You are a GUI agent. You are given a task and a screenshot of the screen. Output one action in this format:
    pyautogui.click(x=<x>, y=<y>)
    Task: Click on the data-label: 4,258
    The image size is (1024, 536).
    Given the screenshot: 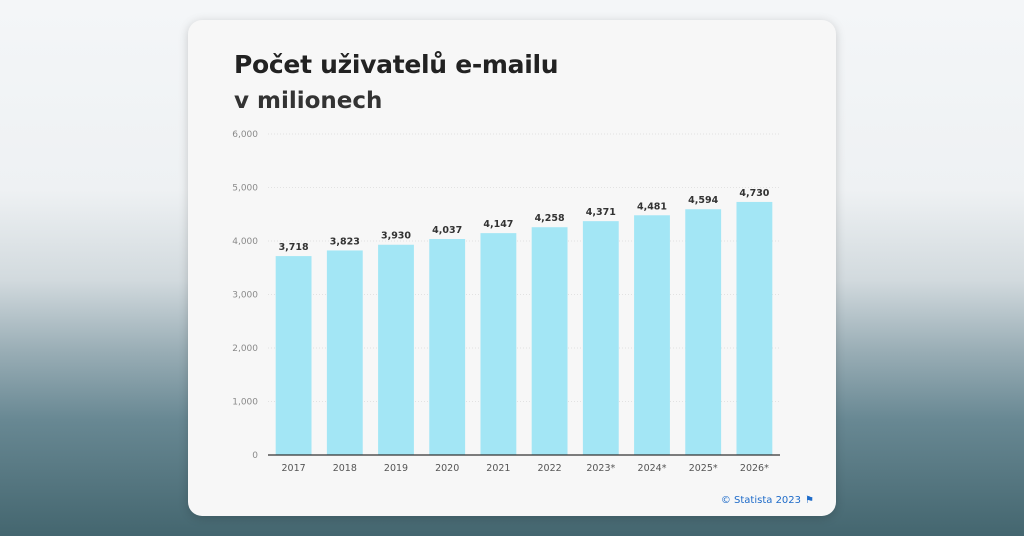 What is the action you would take?
    pyautogui.click(x=550, y=218)
    